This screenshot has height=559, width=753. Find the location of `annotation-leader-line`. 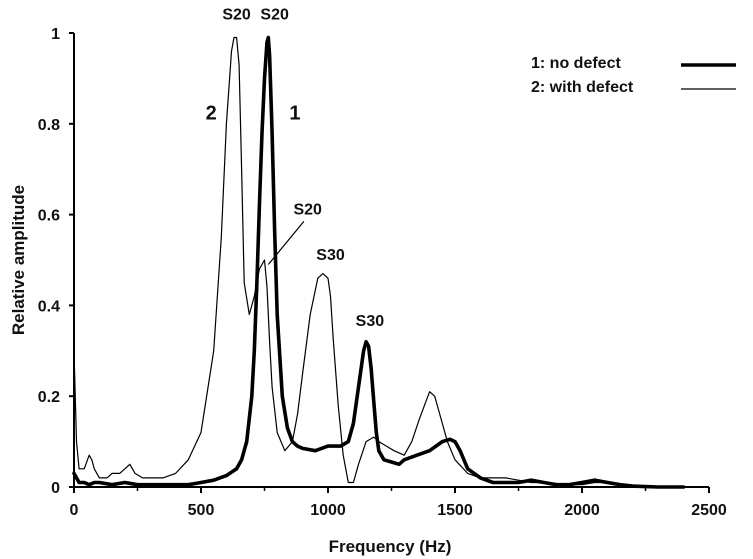

annotation-leader-line is located at coordinates (286, 243).